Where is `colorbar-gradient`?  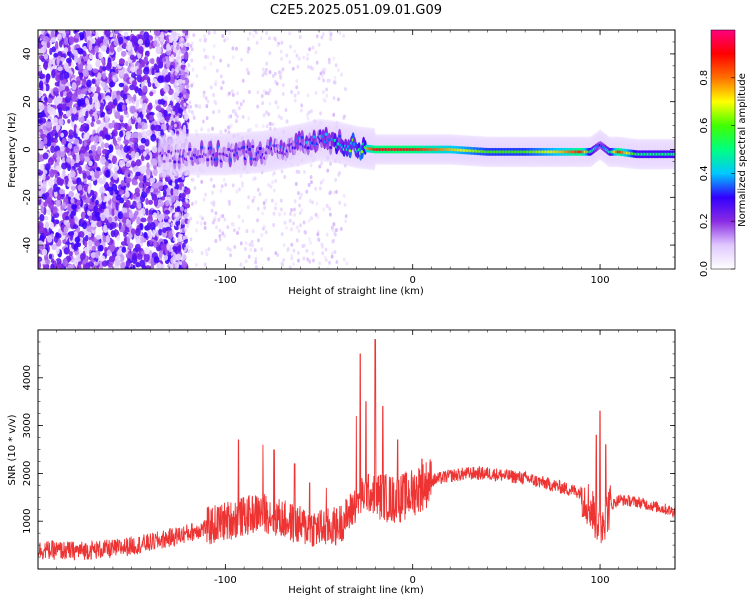
colorbar-gradient is located at coordinates (723, 149).